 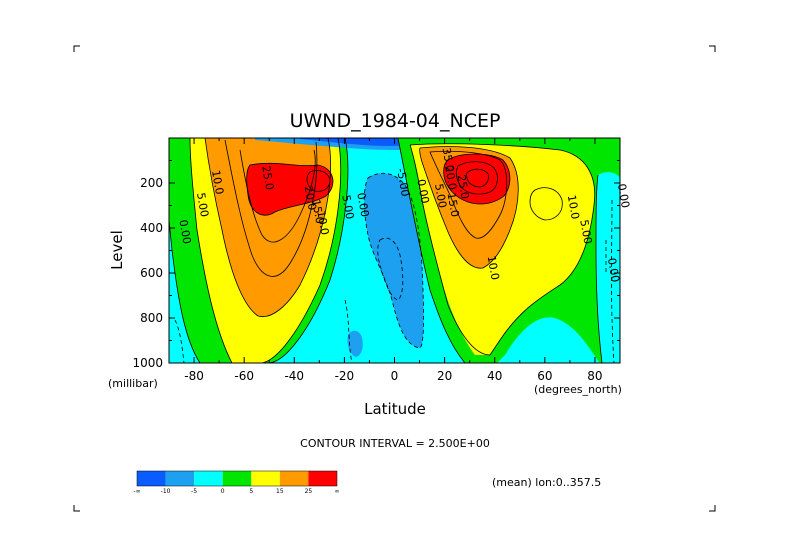 I want to click on x-tick-label: 60, so click(x=544, y=376).